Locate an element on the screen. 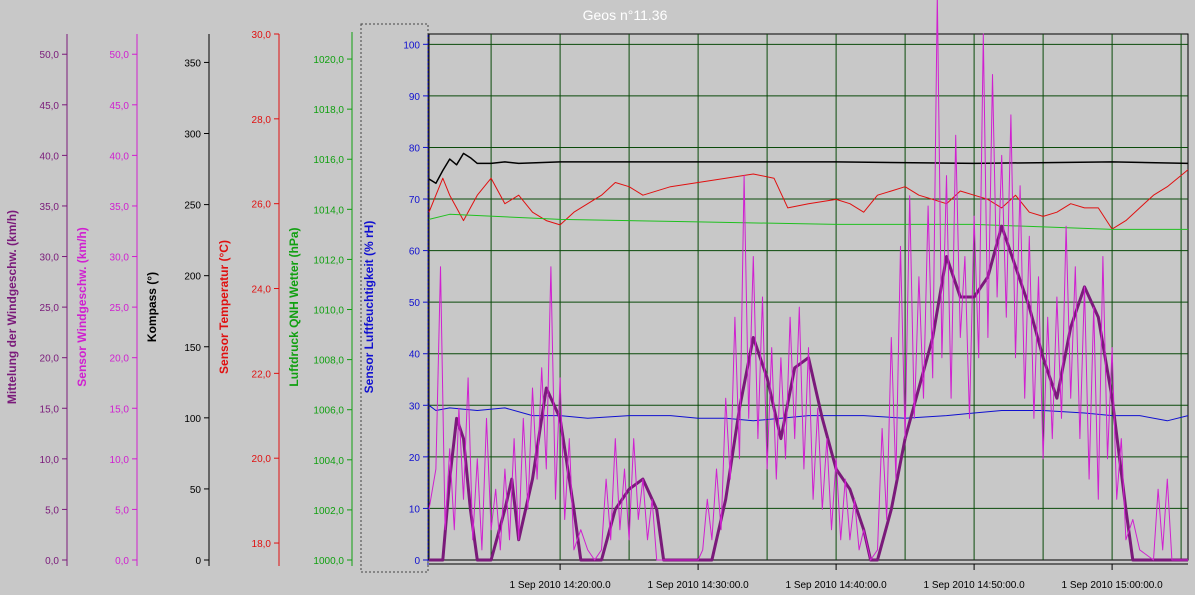 The height and width of the screenshot is (595, 1195). tick-label: 20 is located at coordinates (415, 458).